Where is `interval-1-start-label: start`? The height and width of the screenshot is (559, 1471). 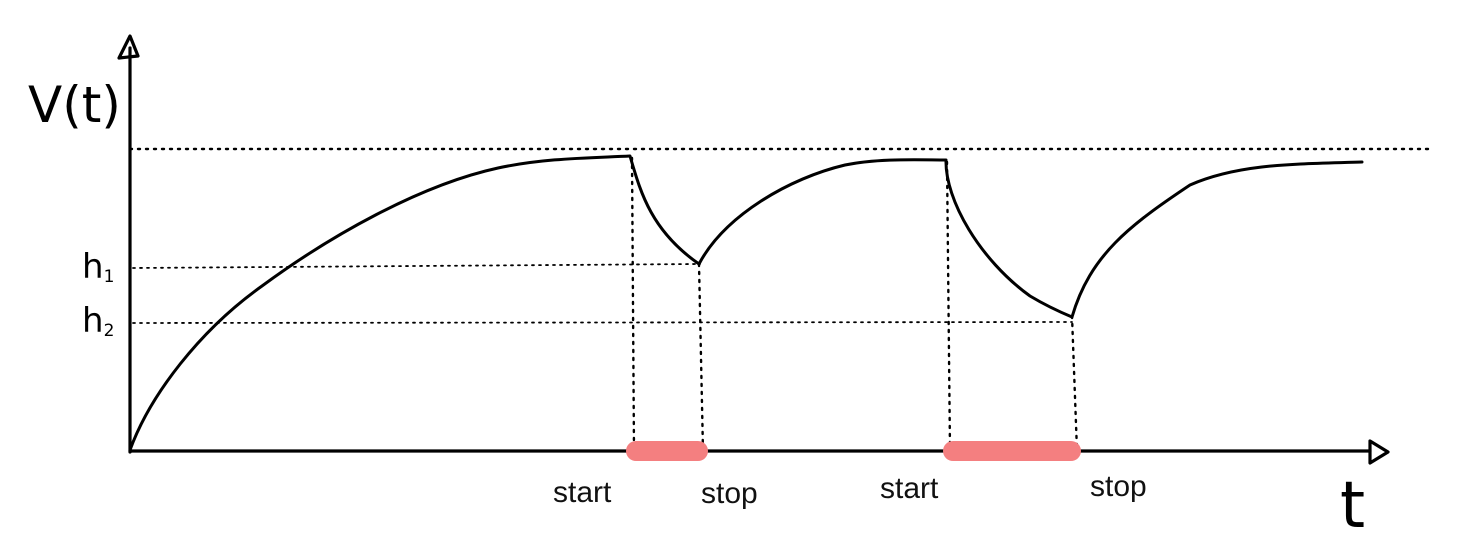 interval-1-start-label: start is located at coordinates (582, 492).